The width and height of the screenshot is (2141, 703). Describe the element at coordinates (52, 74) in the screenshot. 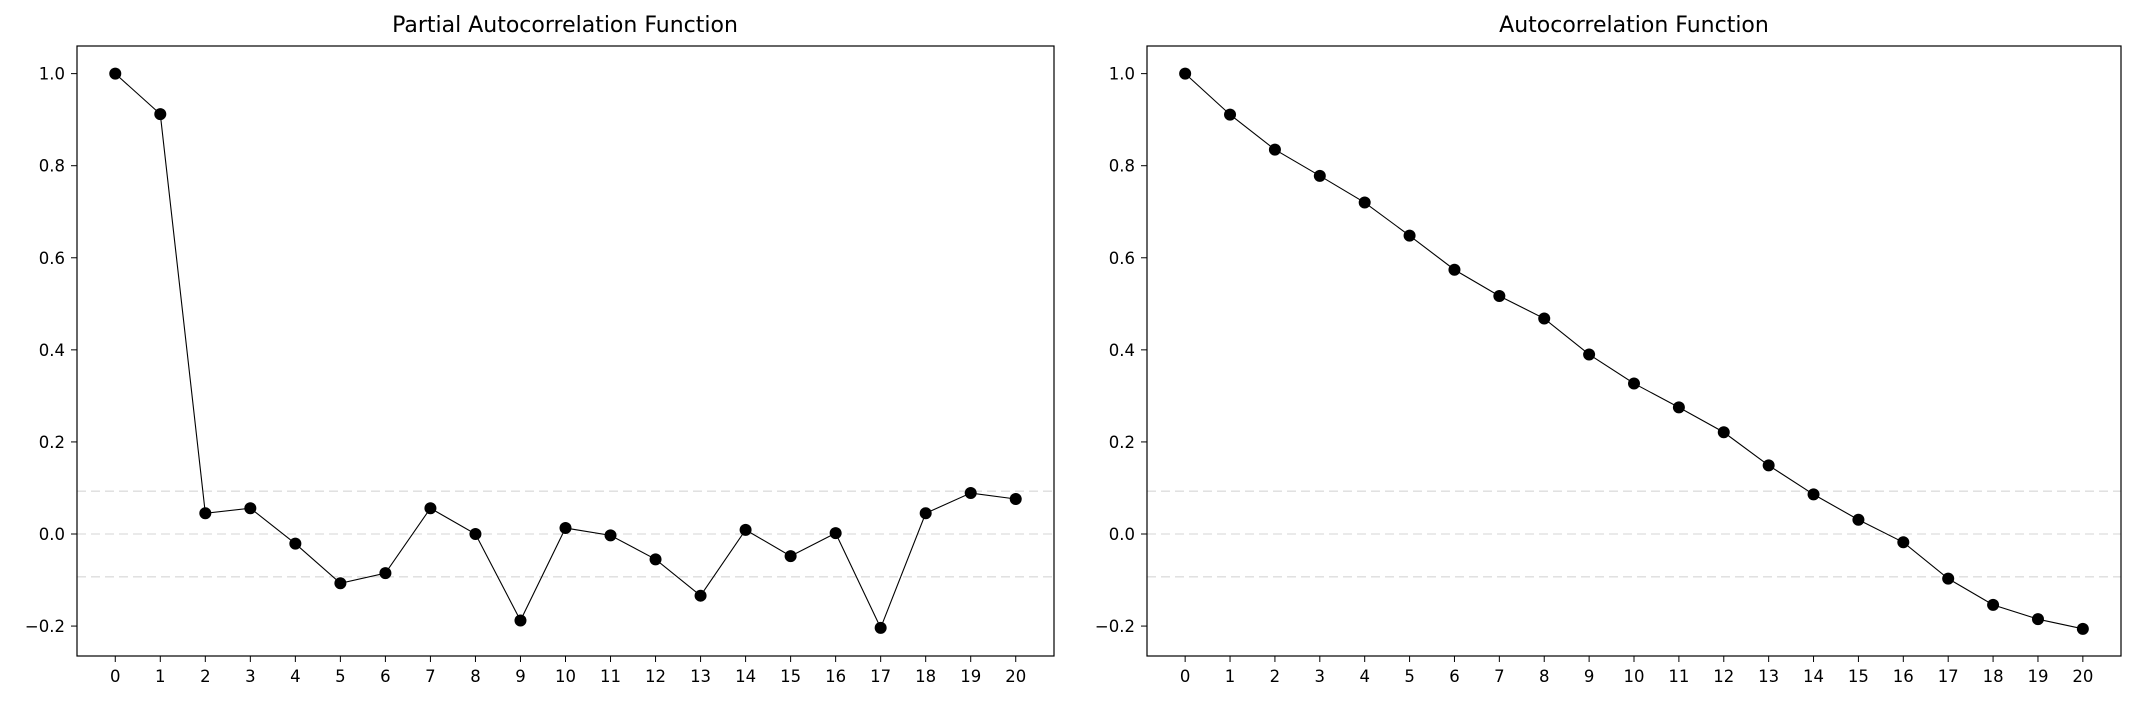

I see `pacf-y-tick-label-6: 1.0` at that location.